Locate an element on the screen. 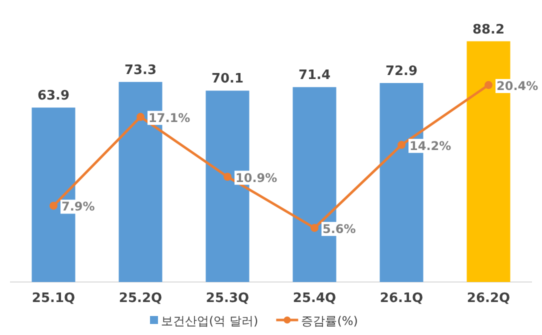 The height and width of the screenshot is (335, 542). legend-label: 증감률(%) is located at coordinates (329, 321).